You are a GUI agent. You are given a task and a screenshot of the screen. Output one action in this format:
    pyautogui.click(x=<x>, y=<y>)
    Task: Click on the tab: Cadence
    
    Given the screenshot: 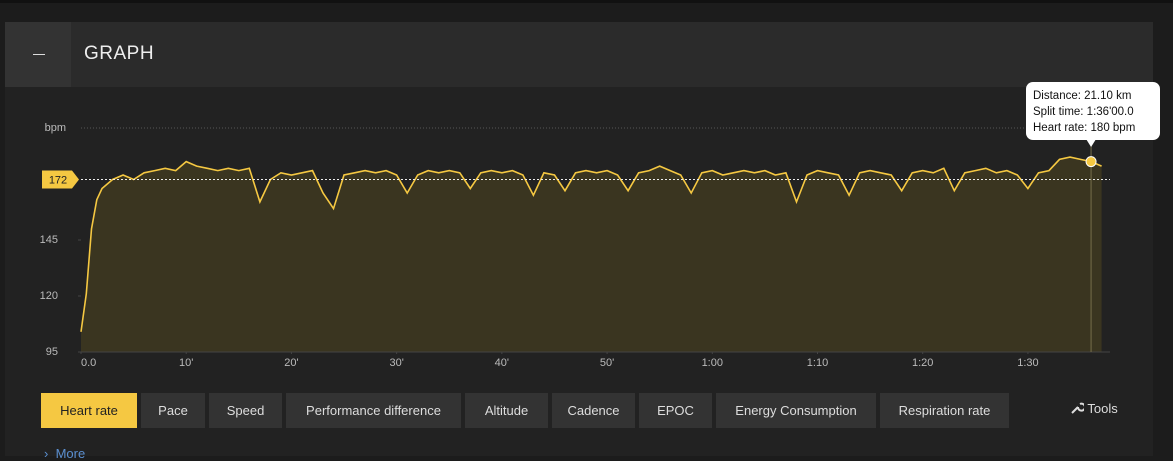 What is the action you would take?
    pyautogui.click(x=593, y=410)
    